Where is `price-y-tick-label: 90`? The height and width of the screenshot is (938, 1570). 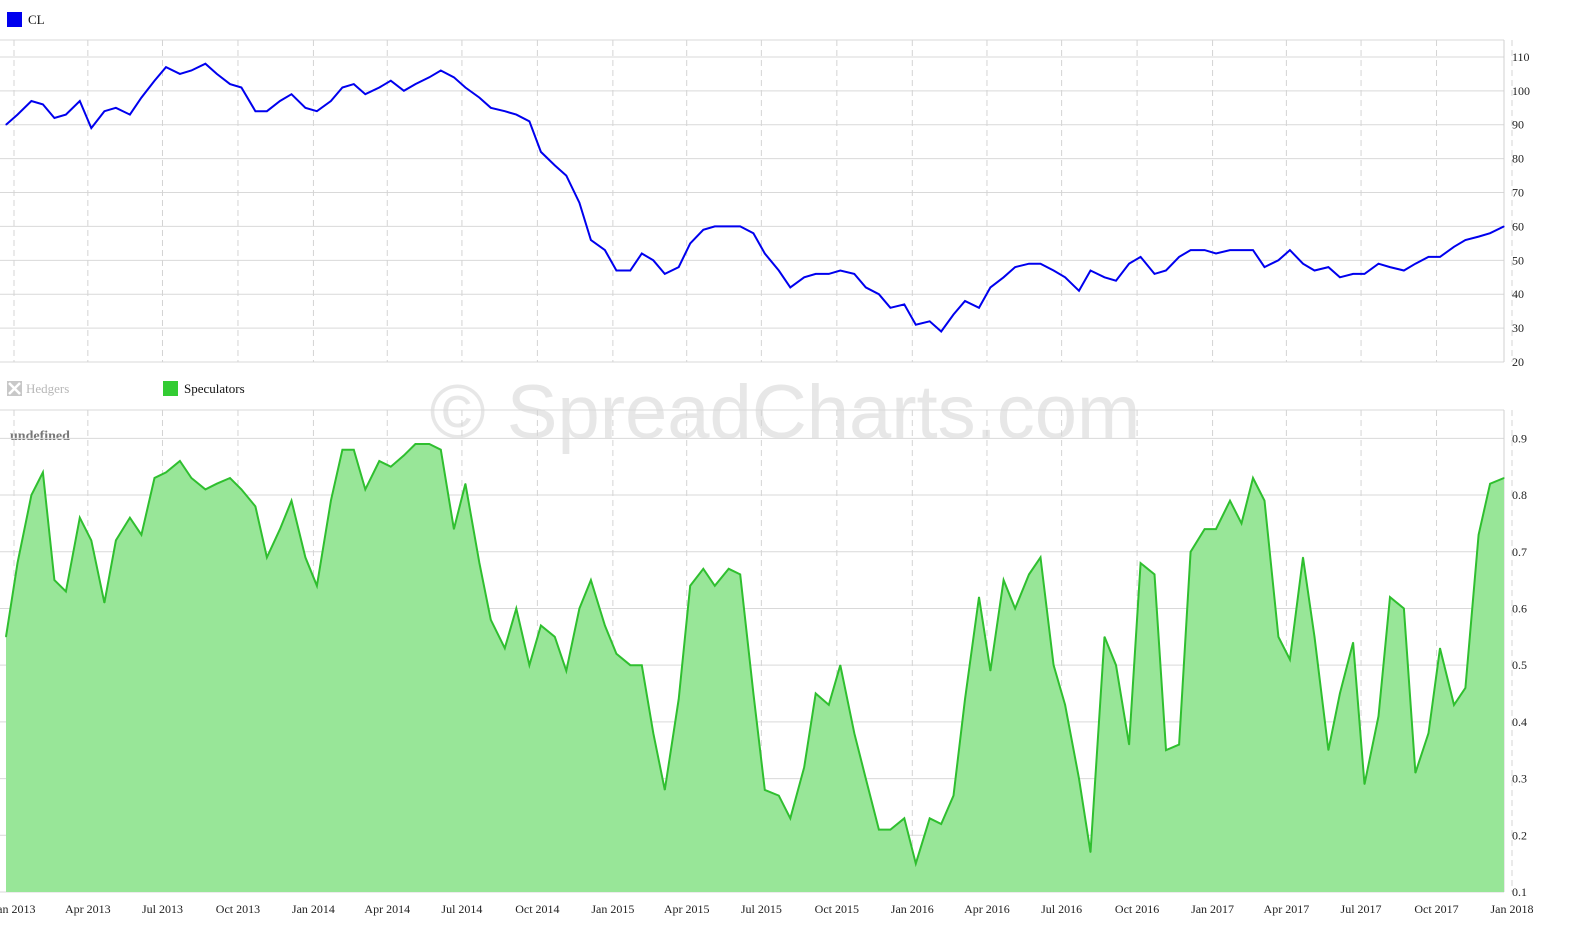 price-y-tick-label: 90 is located at coordinates (1518, 125).